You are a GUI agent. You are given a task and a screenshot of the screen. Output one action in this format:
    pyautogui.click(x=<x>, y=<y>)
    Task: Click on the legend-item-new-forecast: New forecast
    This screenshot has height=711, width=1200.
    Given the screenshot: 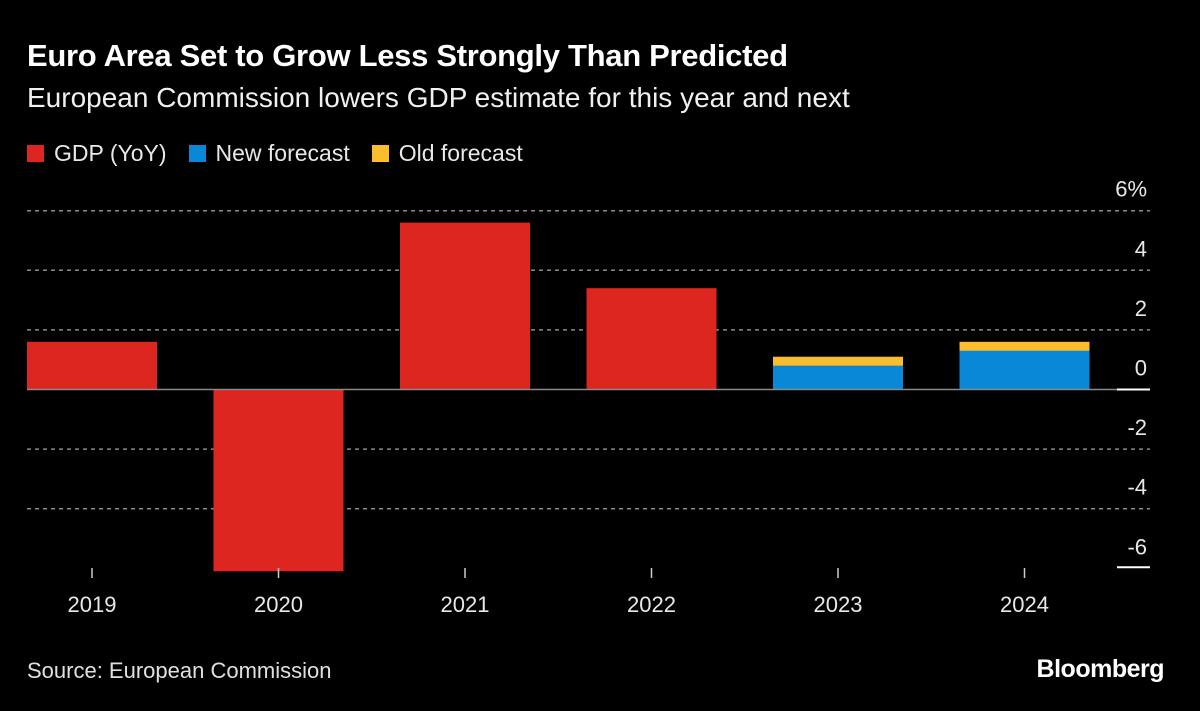 What is the action you would take?
    pyautogui.click(x=269, y=153)
    